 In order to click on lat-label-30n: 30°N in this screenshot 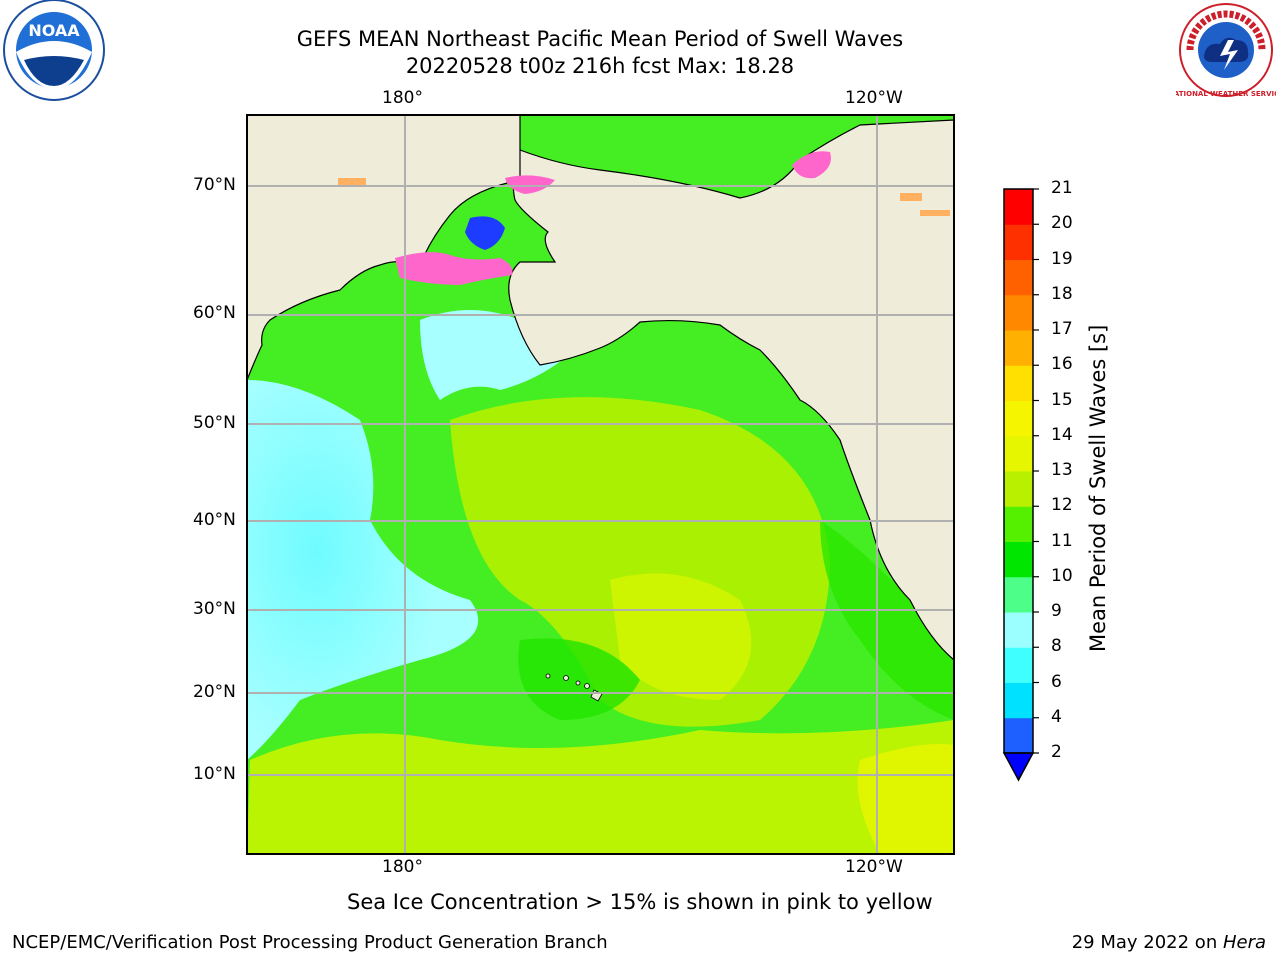, I will do `click(214, 609)`.